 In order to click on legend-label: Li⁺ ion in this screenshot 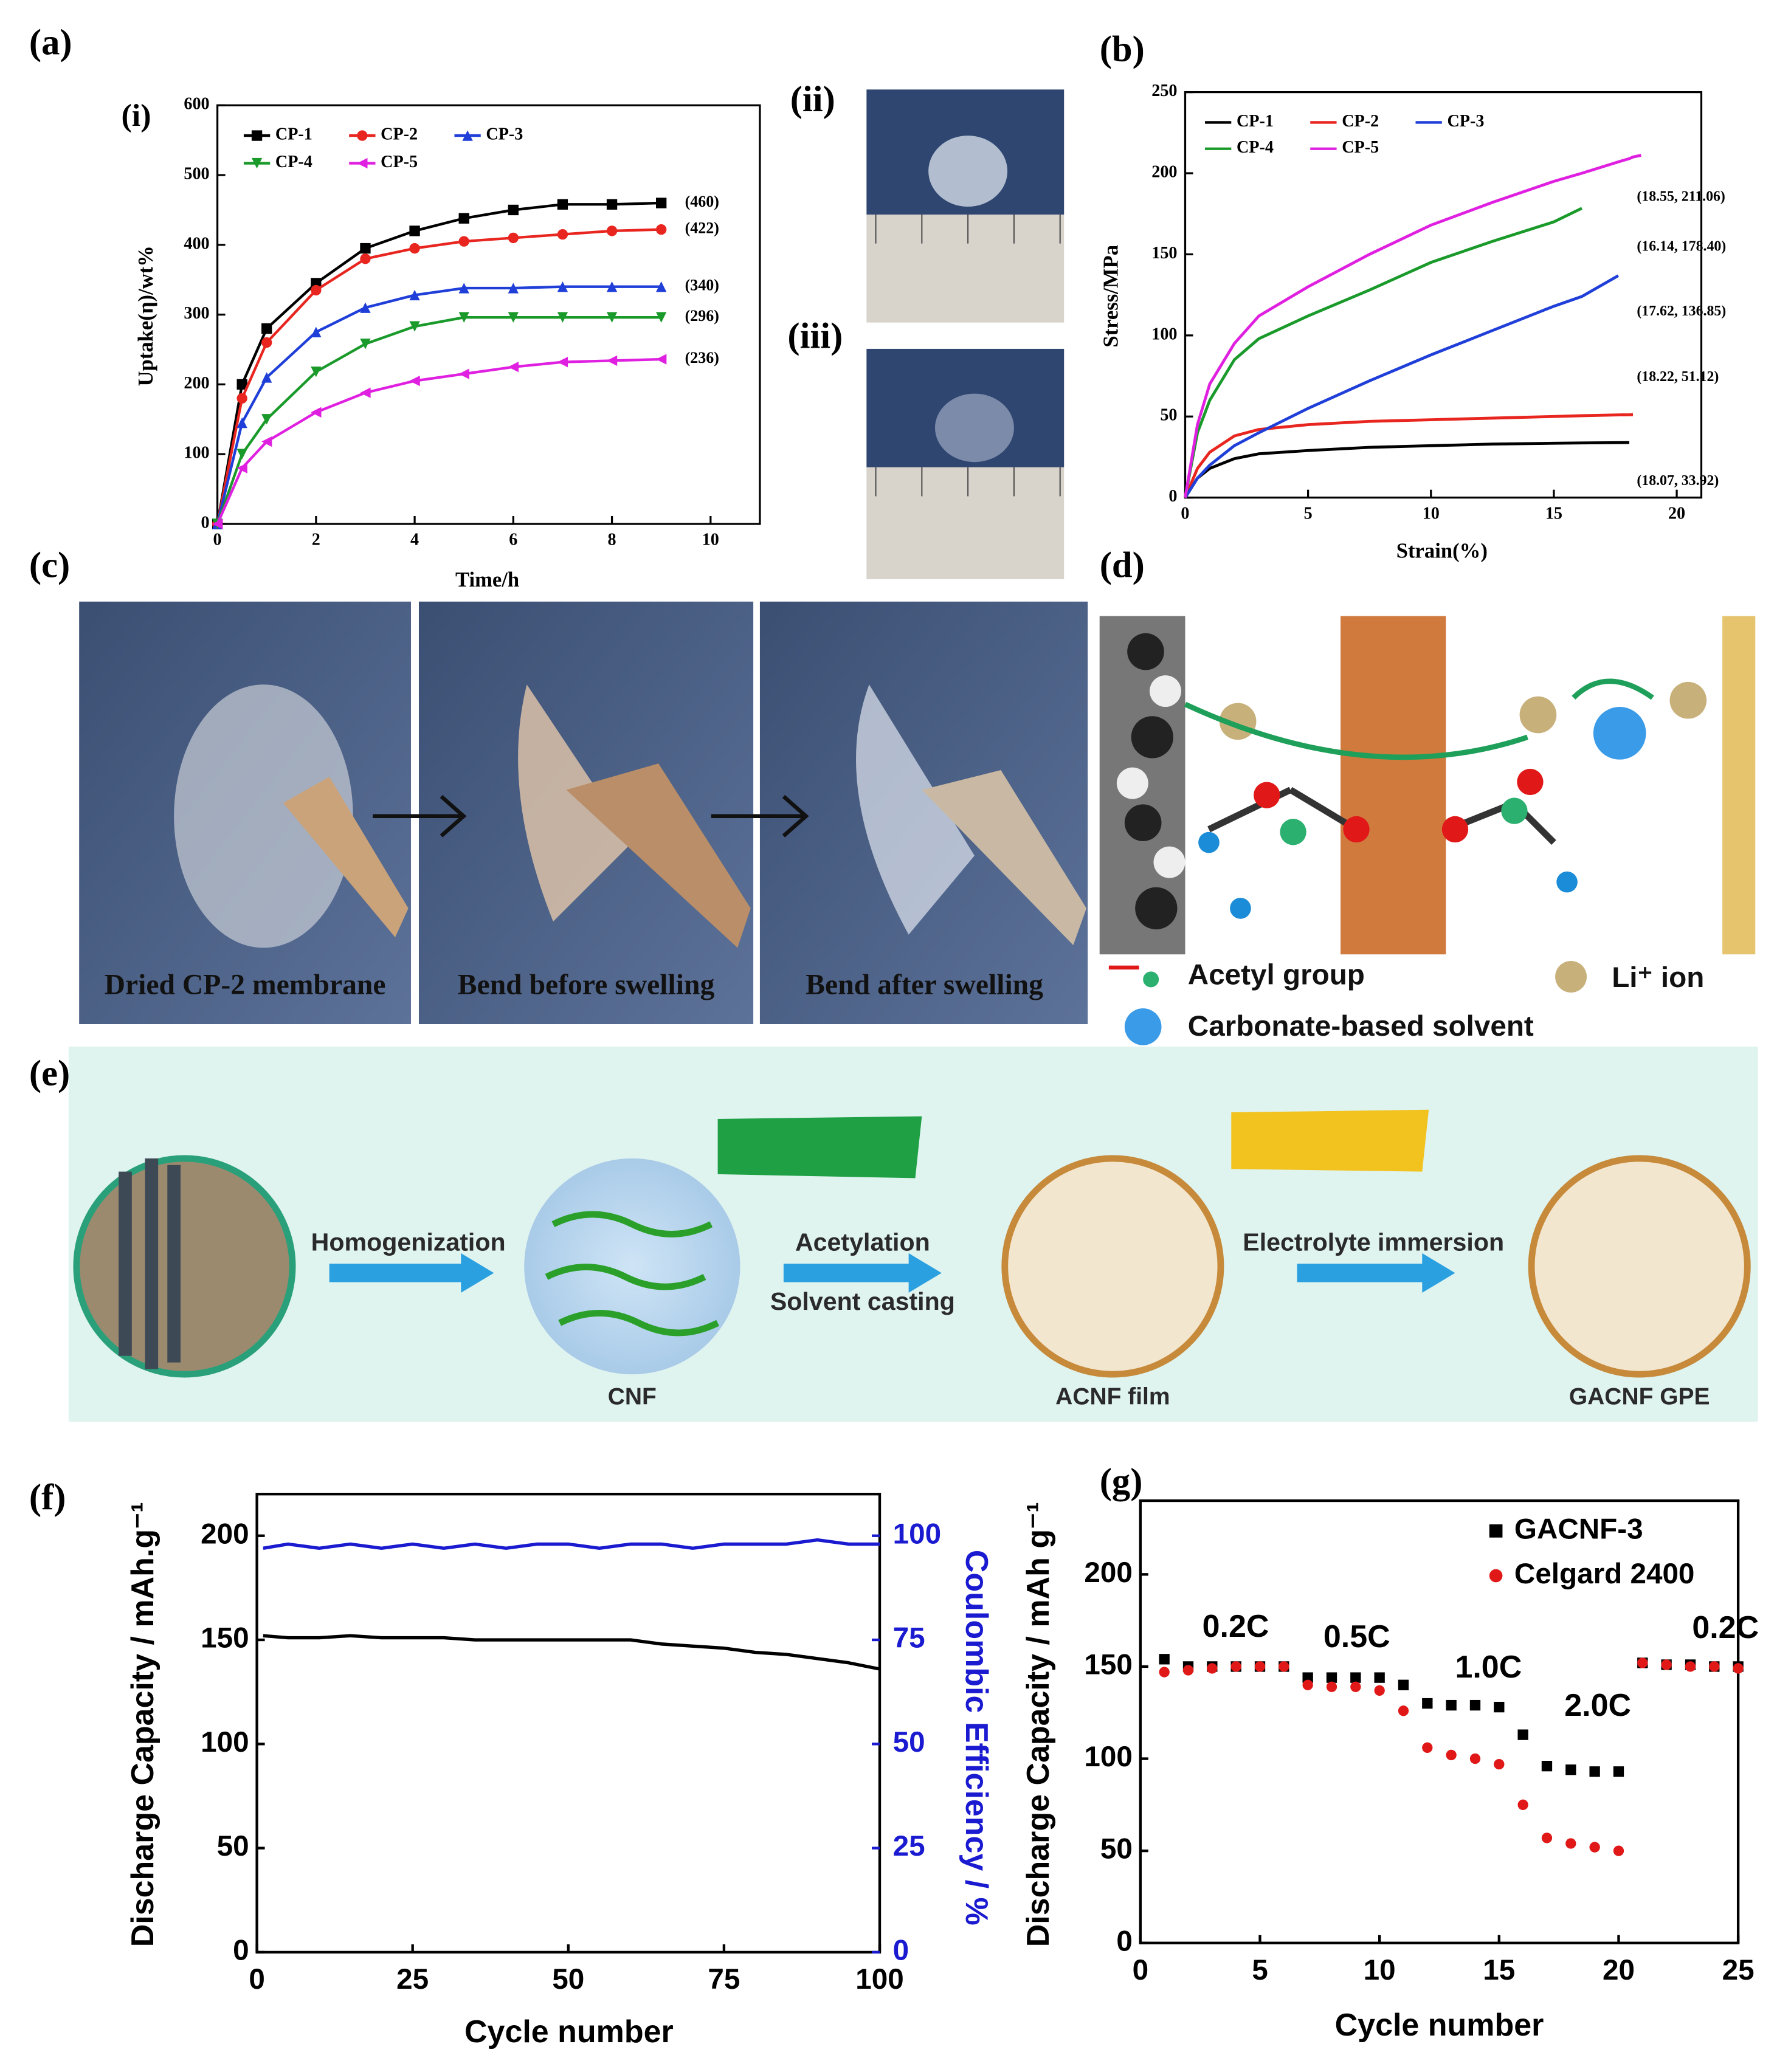, I will do `click(1658, 978)`.